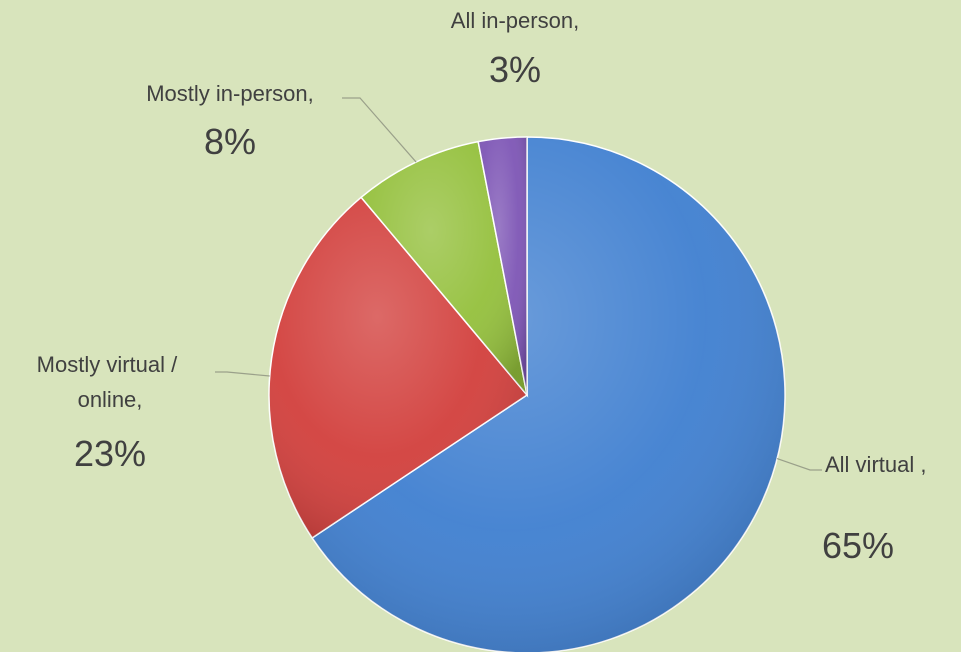 This screenshot has height=652, width=961. I want to click on slice-label-mostly-in-person: Mostly in-person,, so click(230, 93).